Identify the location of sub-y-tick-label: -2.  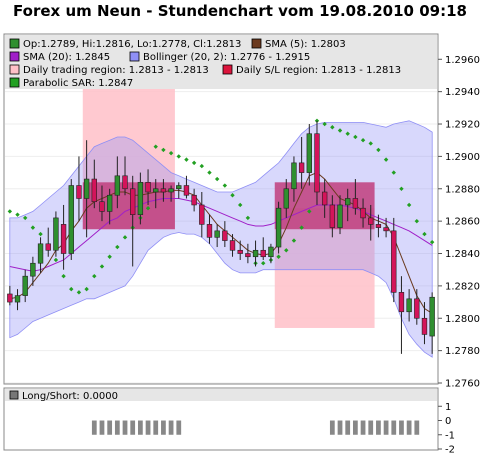
(450, 450).